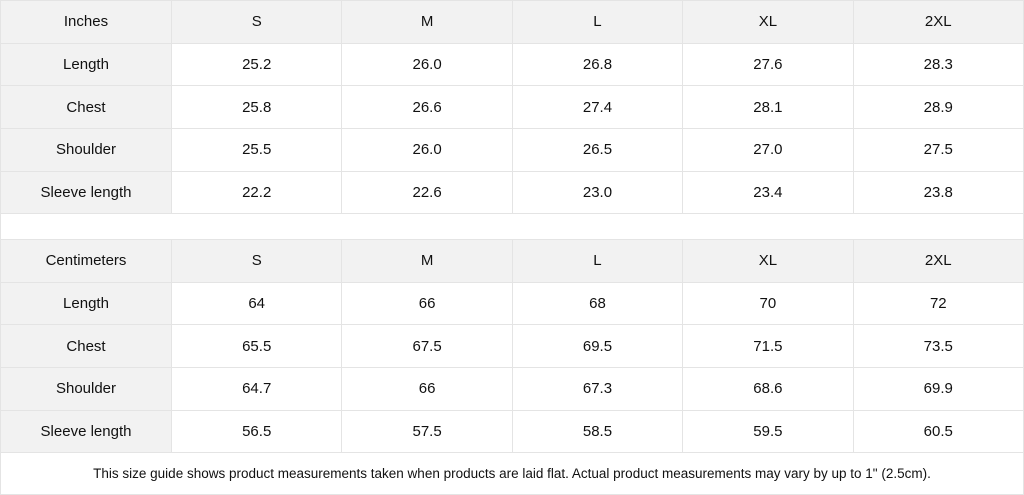  Describe the element at coordinates (938, 389) in the screenshot. I see `measurement-cell: 69.9` at that location.